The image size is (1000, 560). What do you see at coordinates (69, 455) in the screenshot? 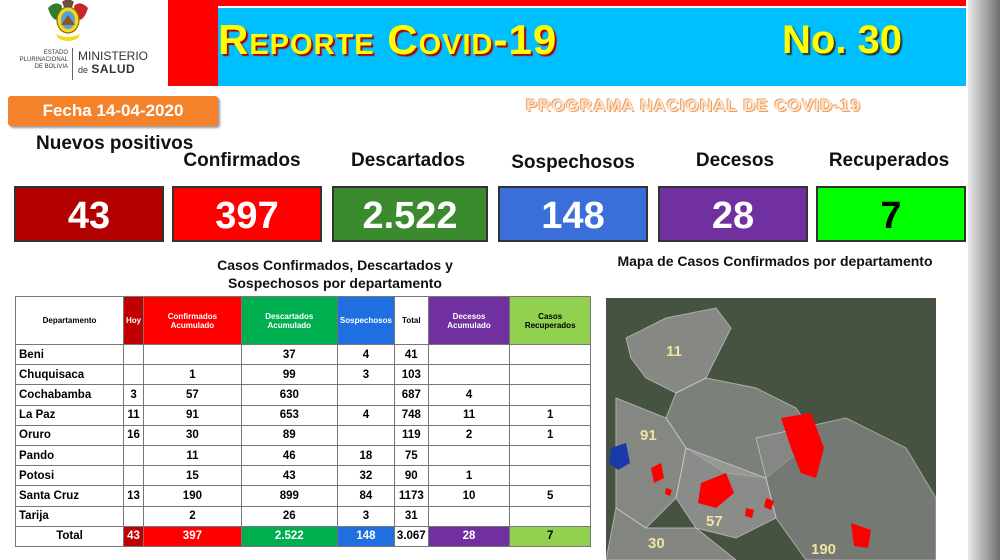
I see `department-name-cell: Pando` at bounding box center [69, 455].